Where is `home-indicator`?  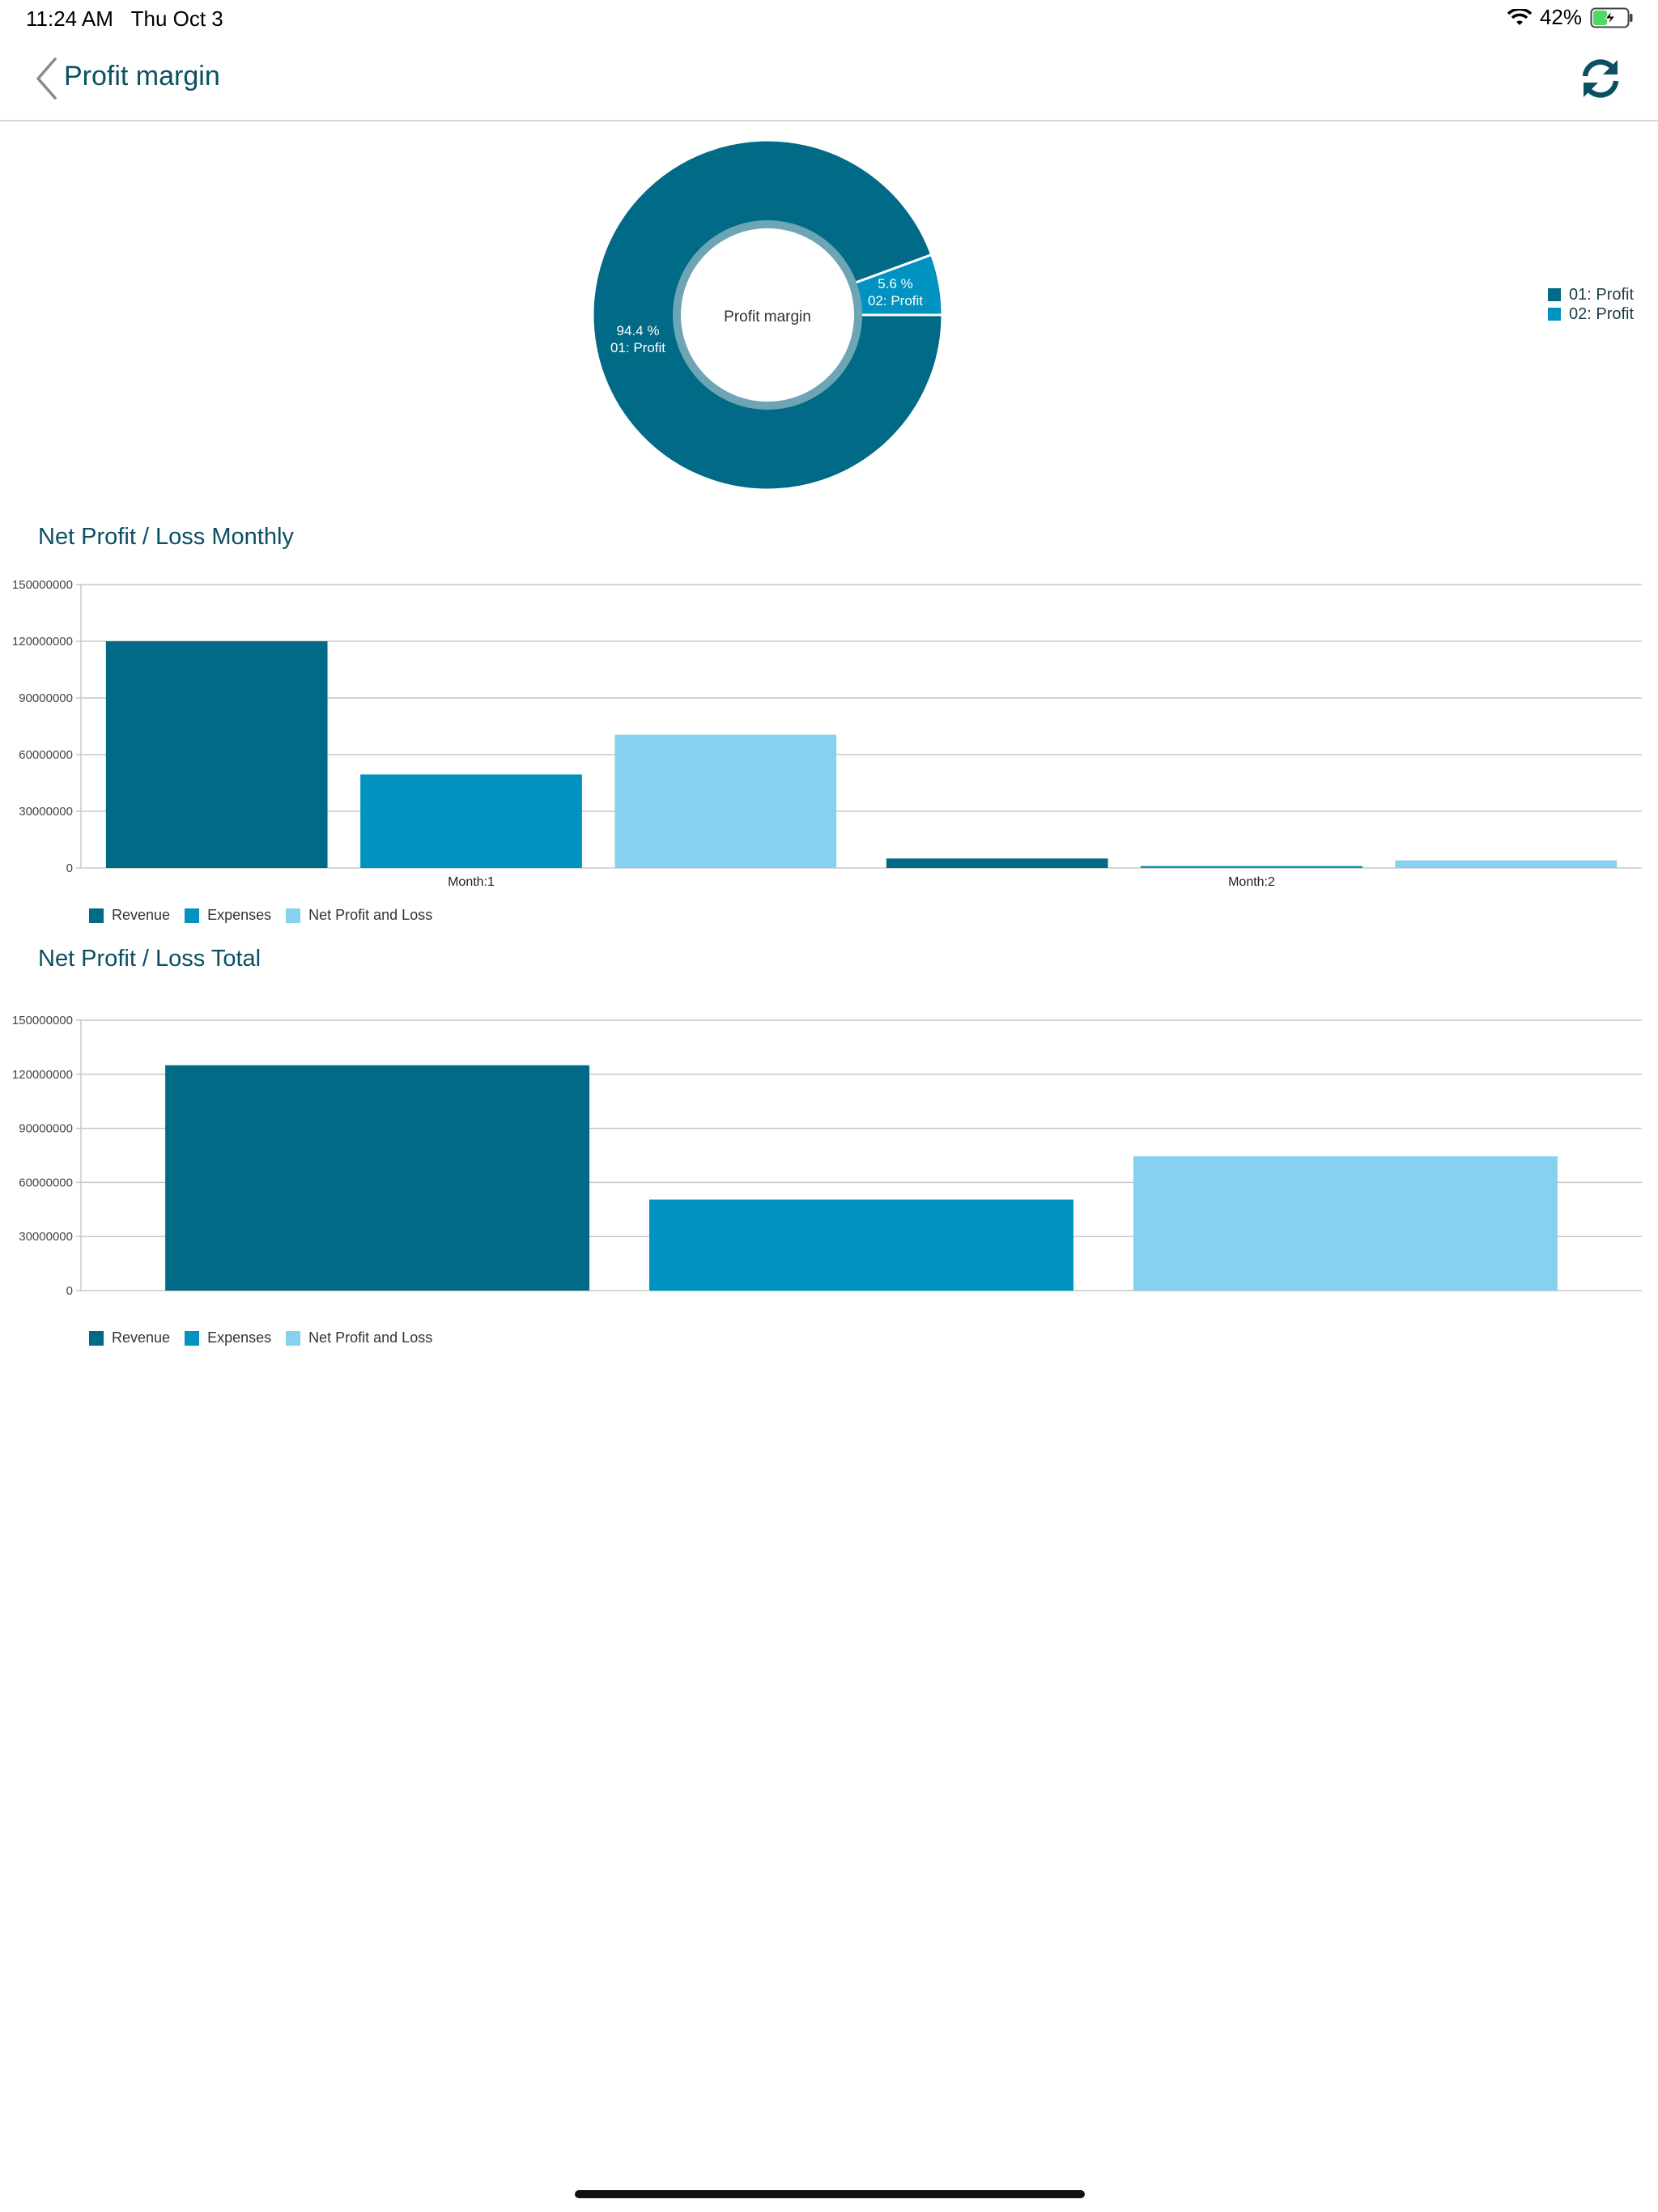
home-indicator is located at coordinates (830, 2194).